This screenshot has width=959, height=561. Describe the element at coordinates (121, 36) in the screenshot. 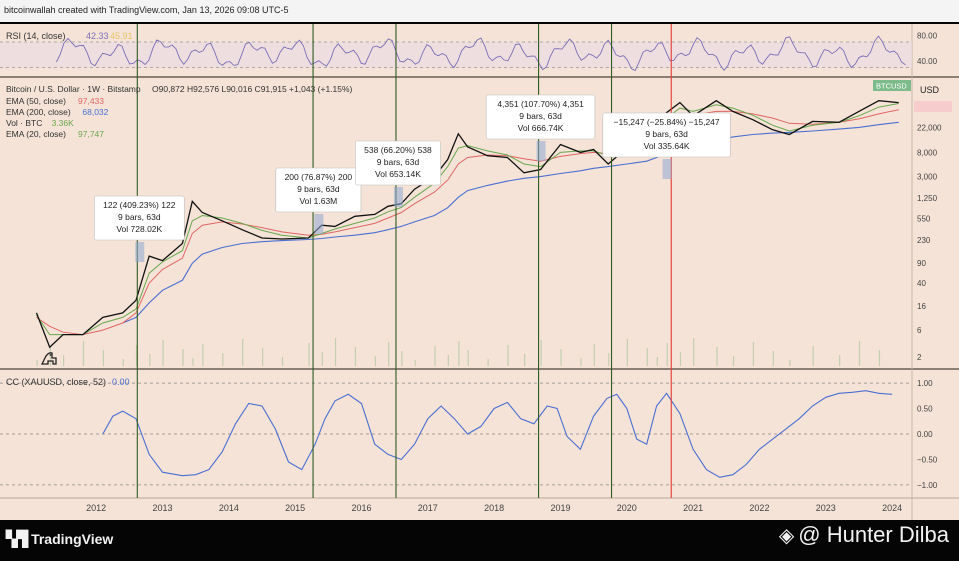

I see `rsi-legend-ma-value: 45.91` at that location.